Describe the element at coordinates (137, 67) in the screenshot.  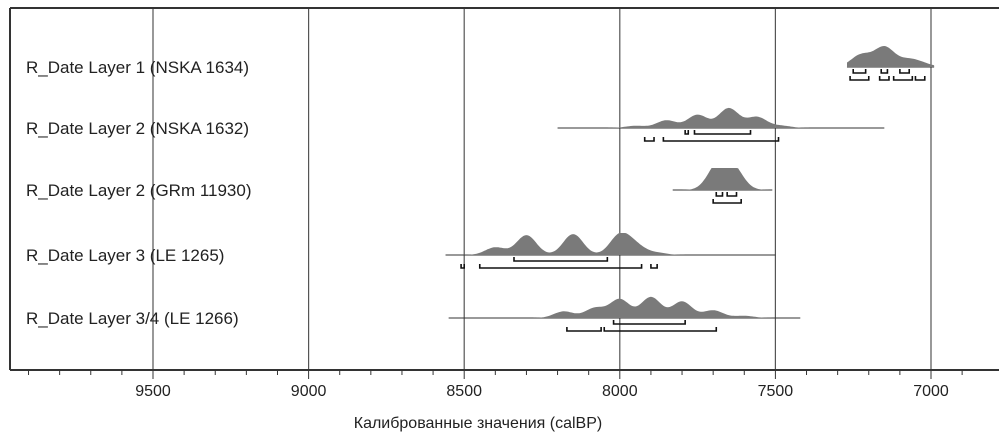
I see `row-label: R_Date Layer 1 (NSKA 1634)` at that location.